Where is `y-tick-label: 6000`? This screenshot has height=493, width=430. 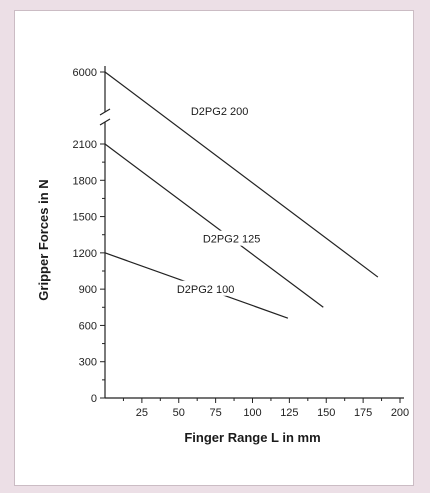 y-tick-label: 6000 is located at coordinates (85, 73).